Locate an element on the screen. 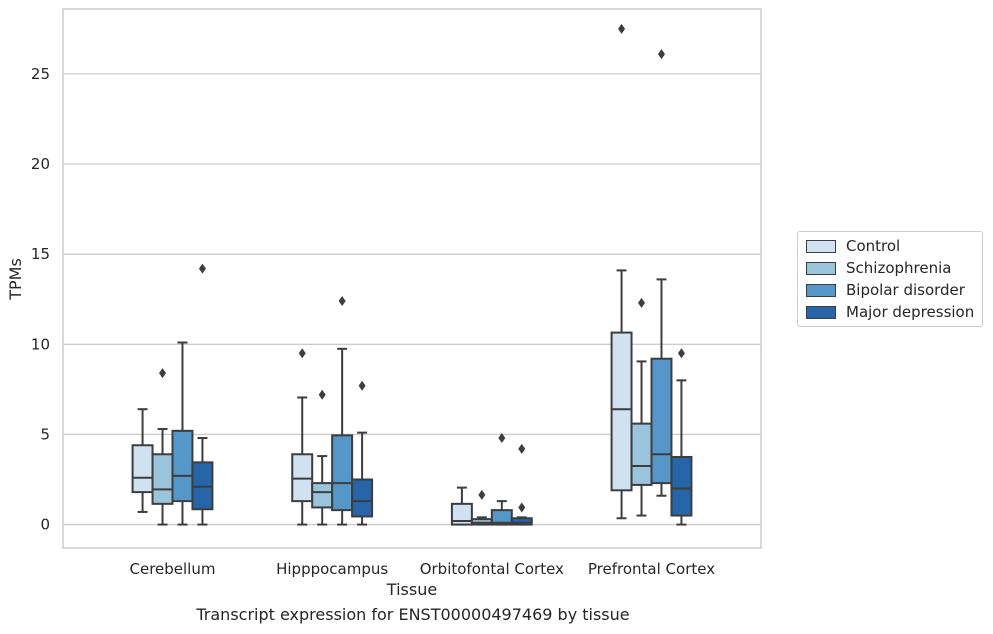 This screenshot has width=993, height=634. x-tick-label: Prefrontal Cortex is located at coordinates (651, 569).